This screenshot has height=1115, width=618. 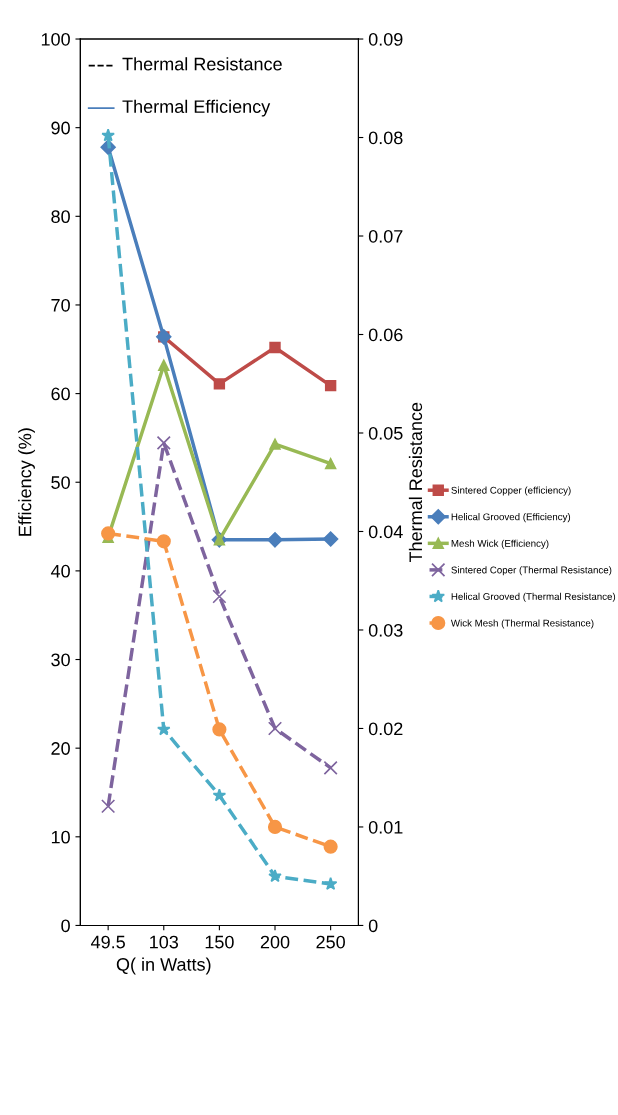 What do you see at coordinates (385, 236) in the screenshot?
I see `y2-tick-label: 0.07` at bounding box center [385, 236].